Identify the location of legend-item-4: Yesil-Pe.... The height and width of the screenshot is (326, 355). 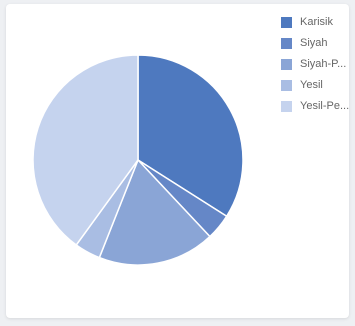
(315, 106).